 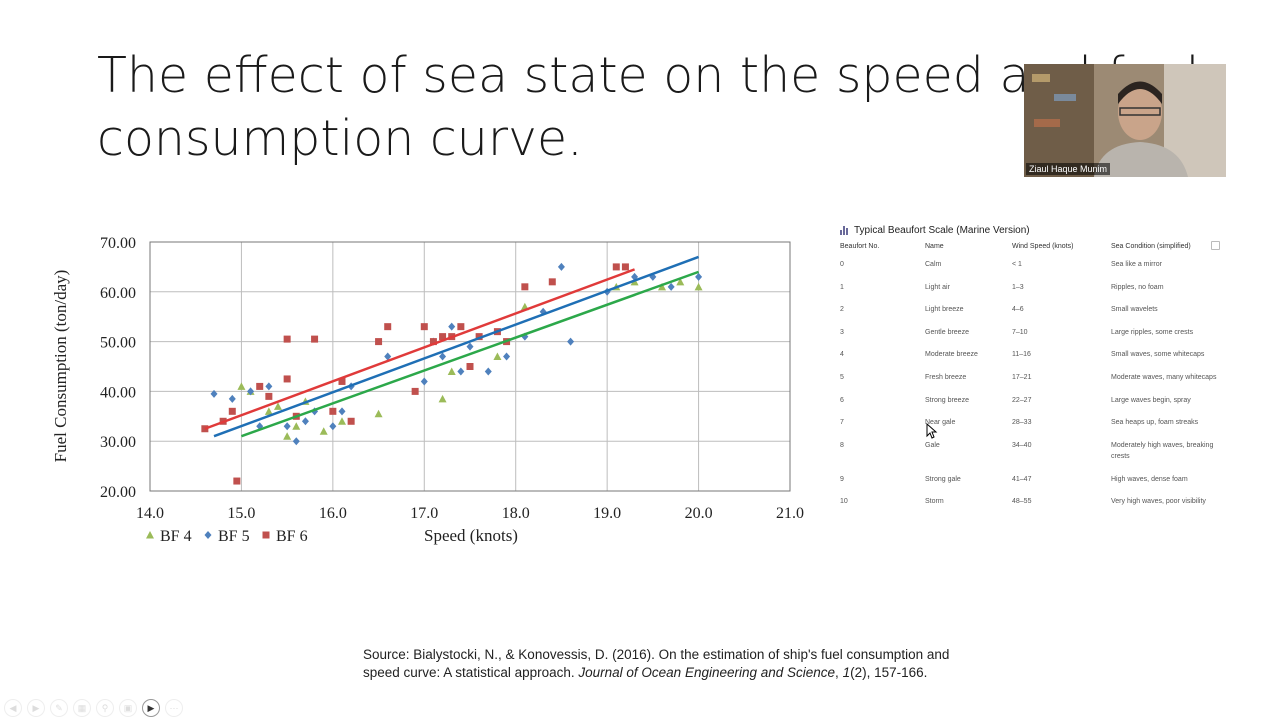 I want to click on legend-label: BF 5, so click(x=234, y=536).